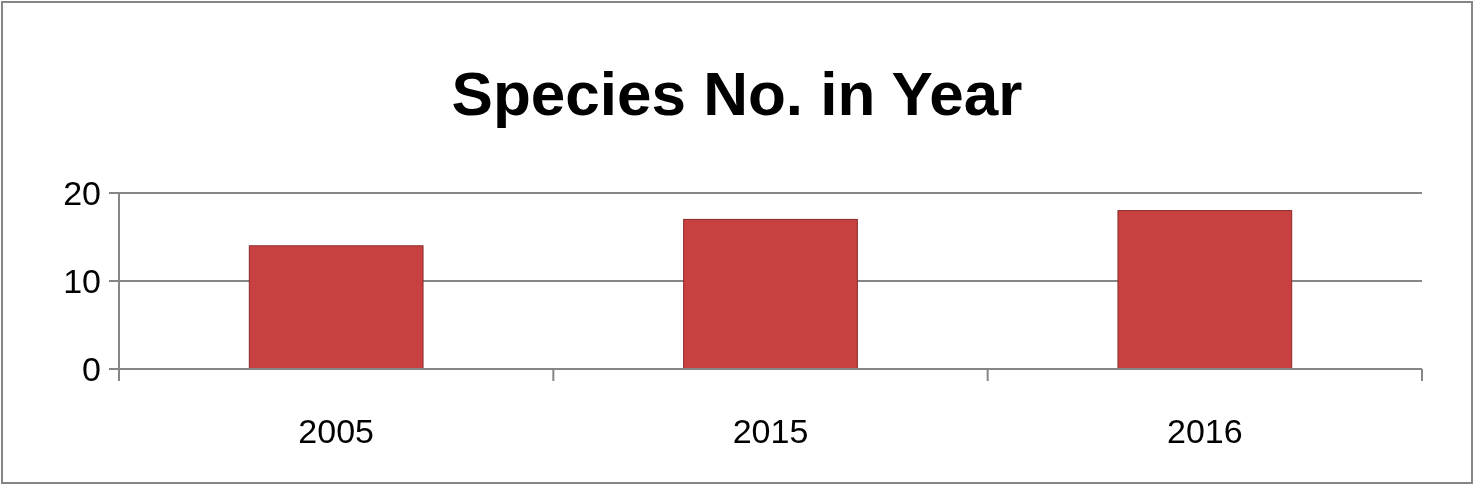  Describe the element at coordinates (82, 192) in the screenshot. I see `y-tick-label: 20` at that location.